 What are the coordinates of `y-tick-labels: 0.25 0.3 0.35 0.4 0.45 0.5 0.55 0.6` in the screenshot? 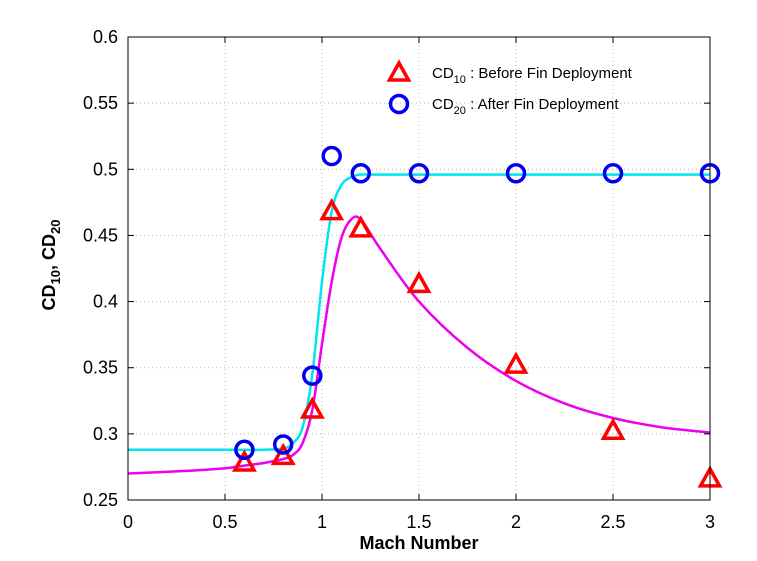 It's located at (100, 268).